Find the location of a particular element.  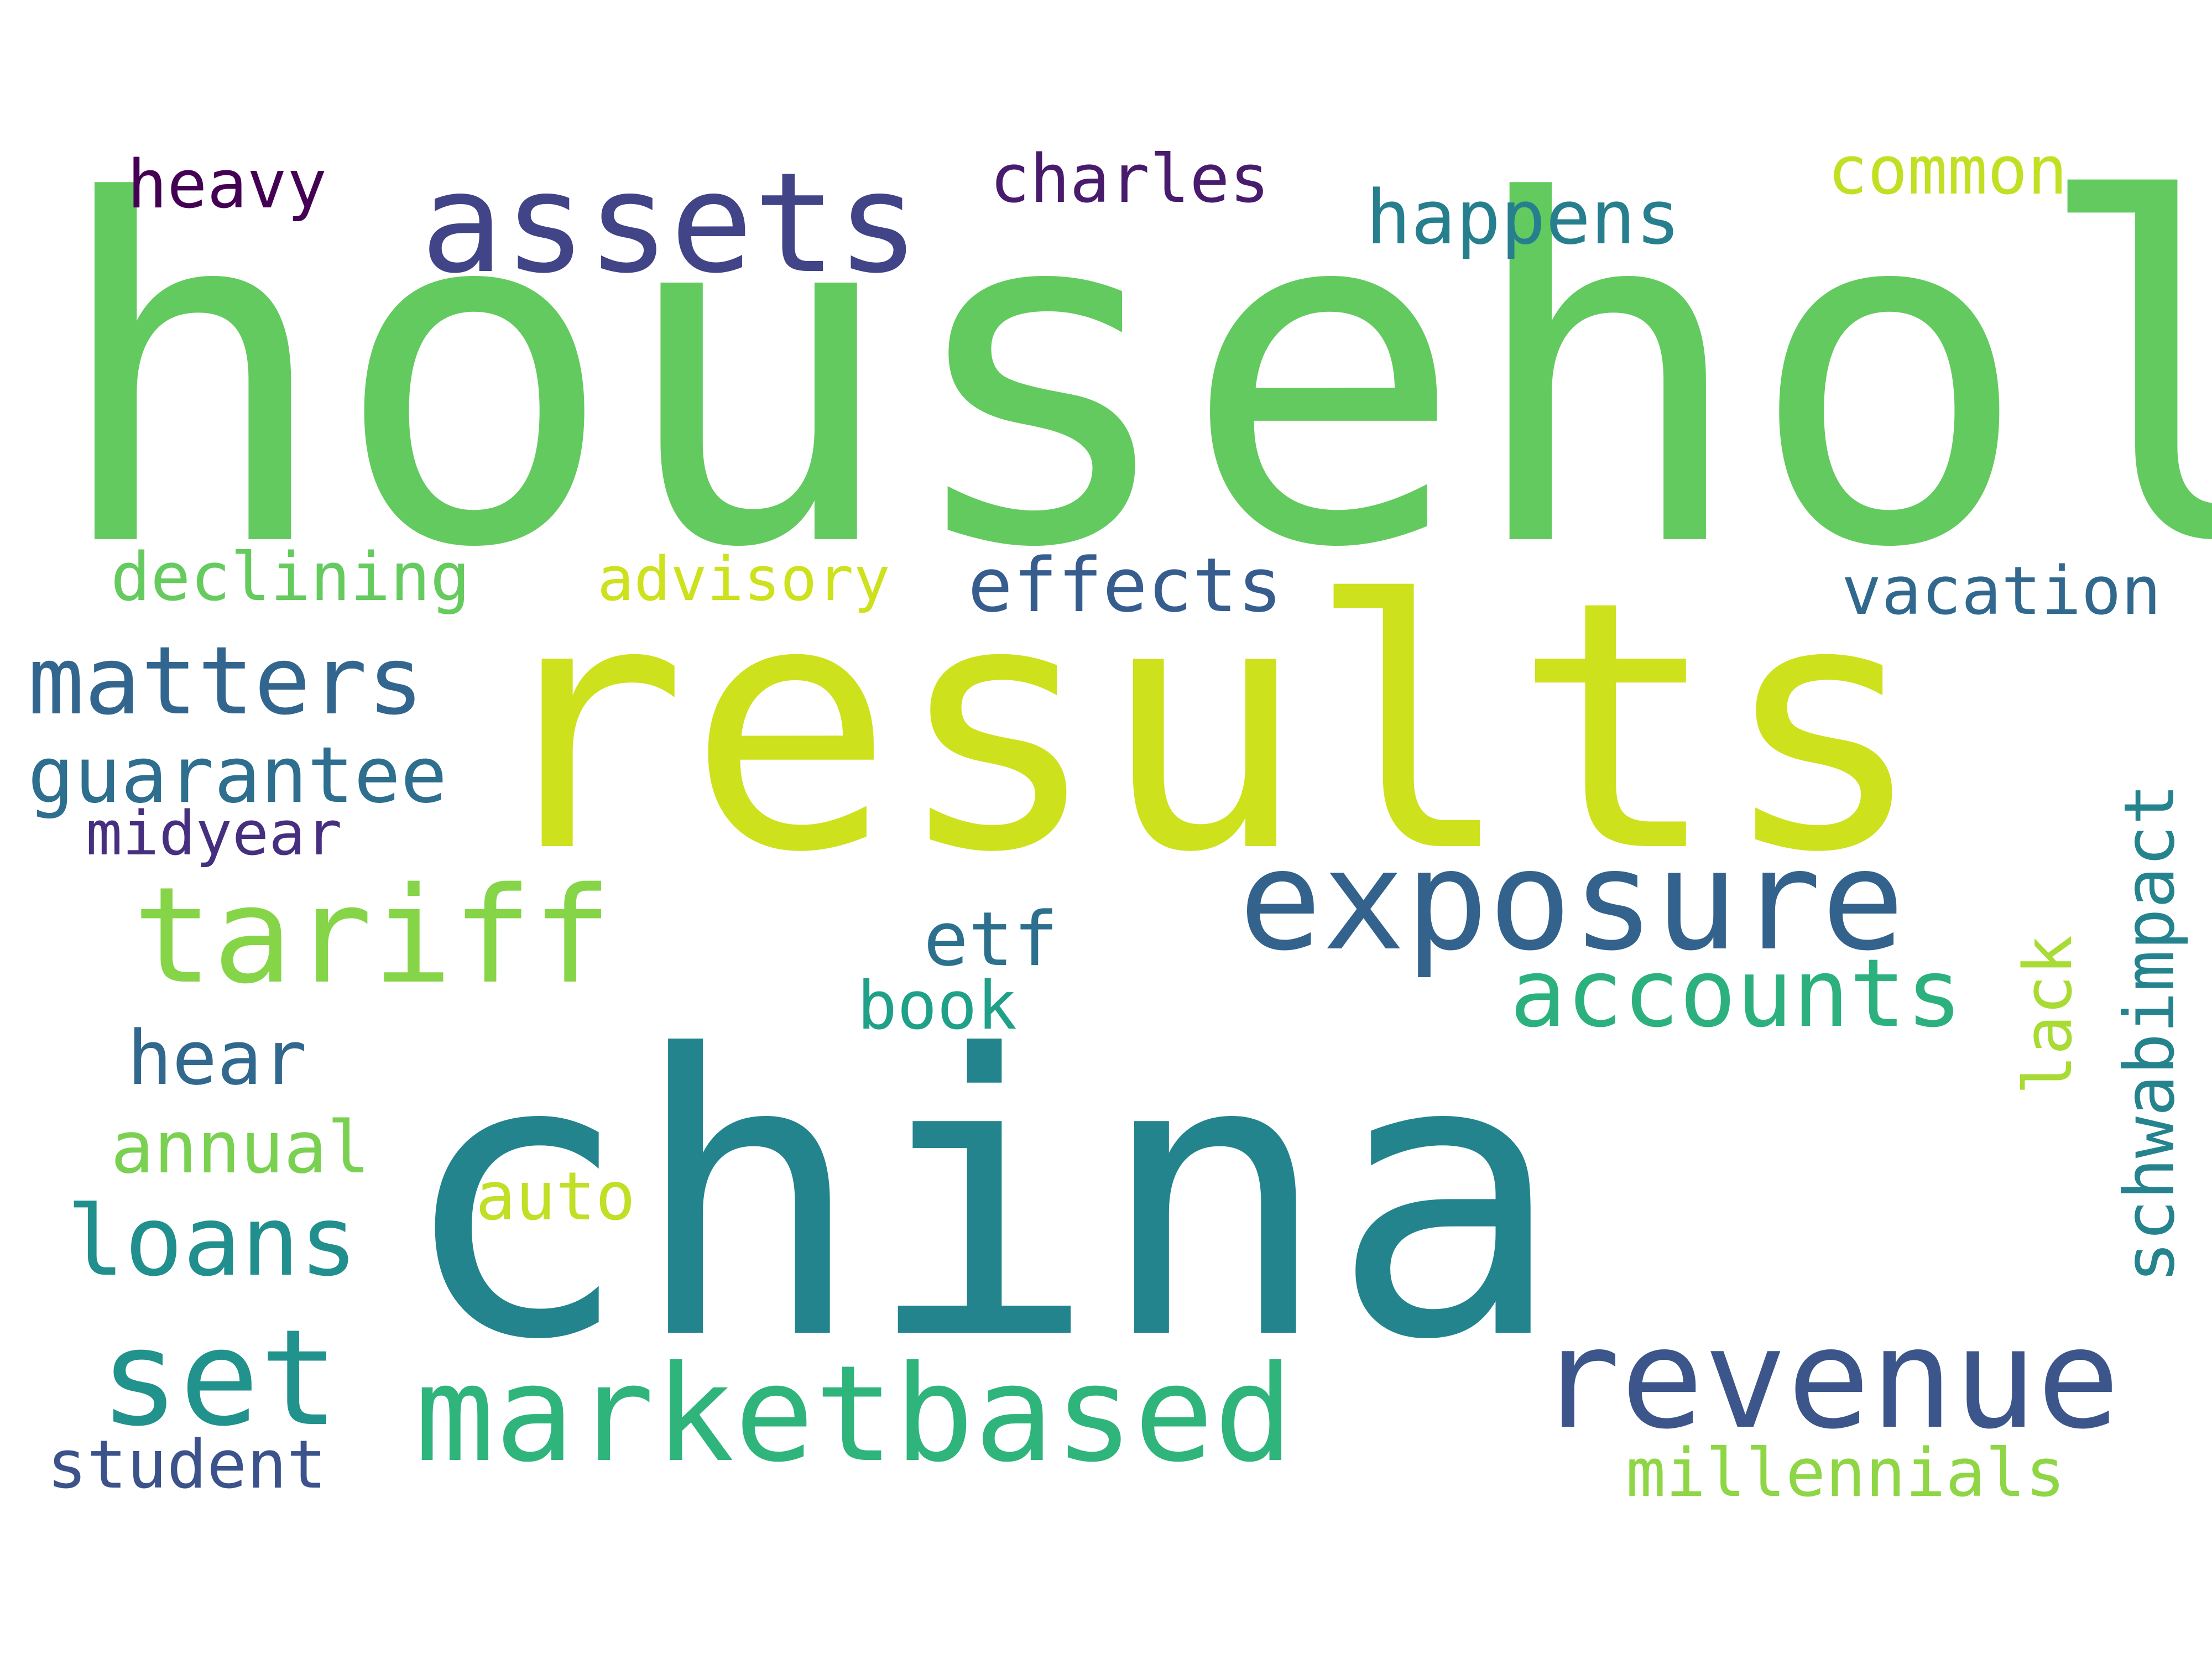

word-assets: assets is located at coordinates (670, 224).